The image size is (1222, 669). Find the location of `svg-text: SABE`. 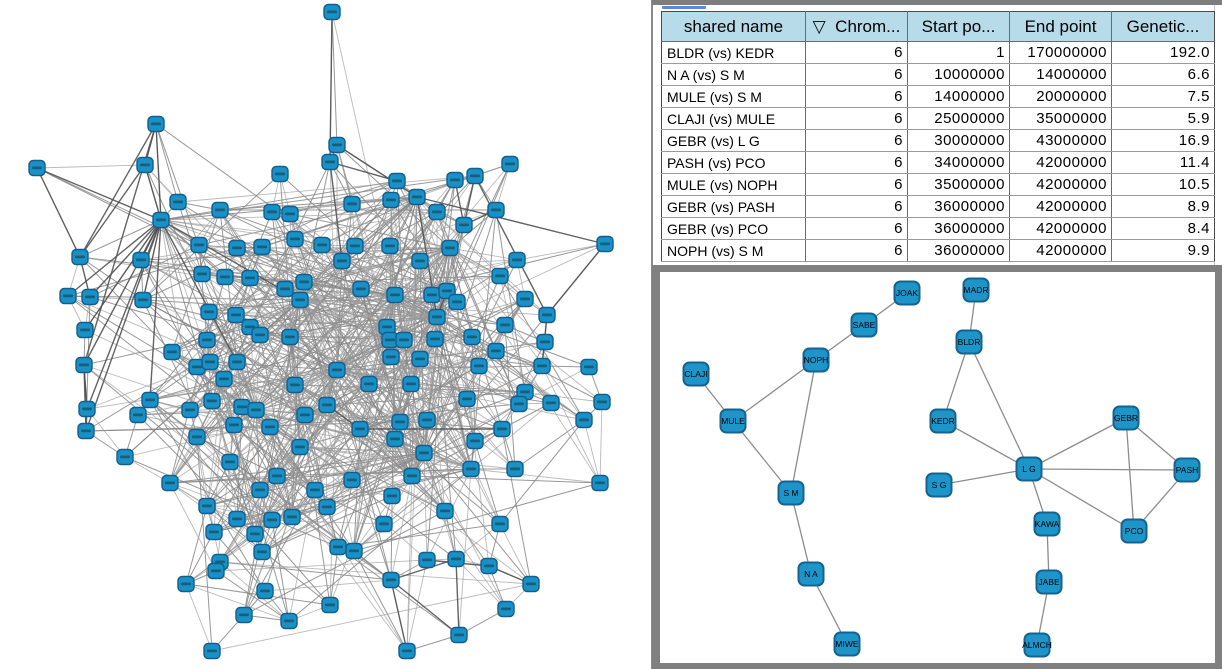

svg-text: SABE is located at coordinates (864, 325).